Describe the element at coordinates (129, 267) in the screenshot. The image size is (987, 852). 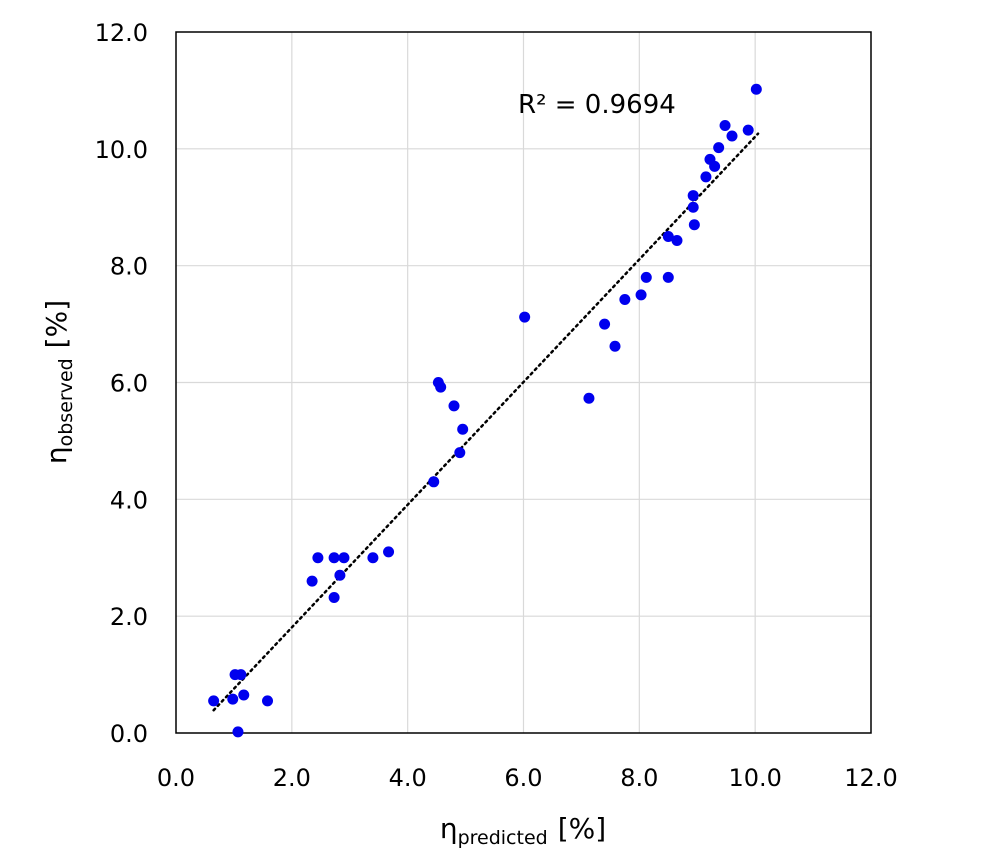
I see `y-tick-label: 8.0` at that location.